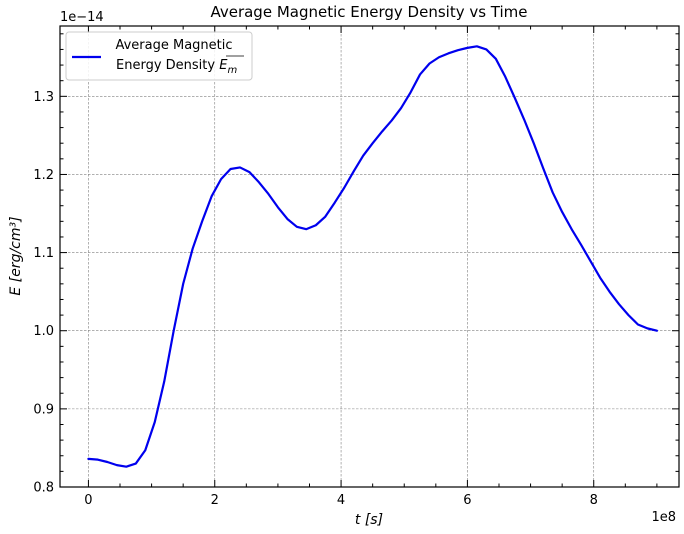 The height and width of the screenshot is (534, 684). What do you see at coordinates (88, 500) in the screenshot?
I see `x-tick-label: 0` at bounding box center [88, 500].